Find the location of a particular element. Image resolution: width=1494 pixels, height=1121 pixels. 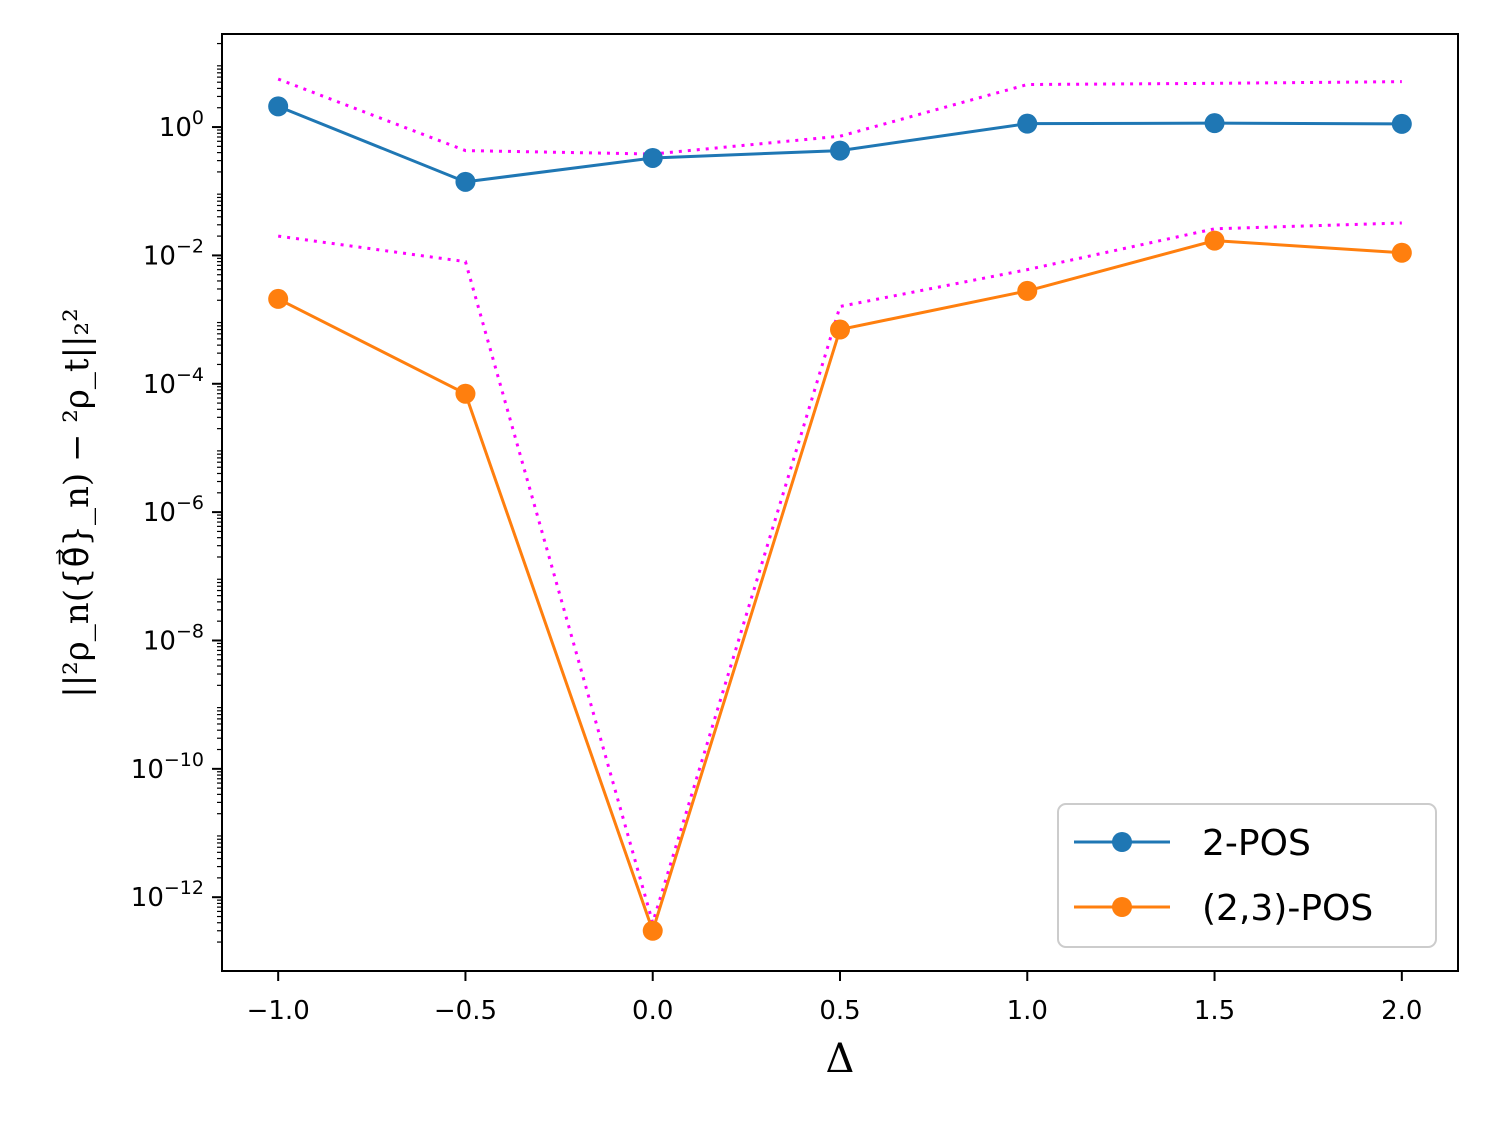

legend-label: (2,3)-POS is located at coordinates (1287, 908).